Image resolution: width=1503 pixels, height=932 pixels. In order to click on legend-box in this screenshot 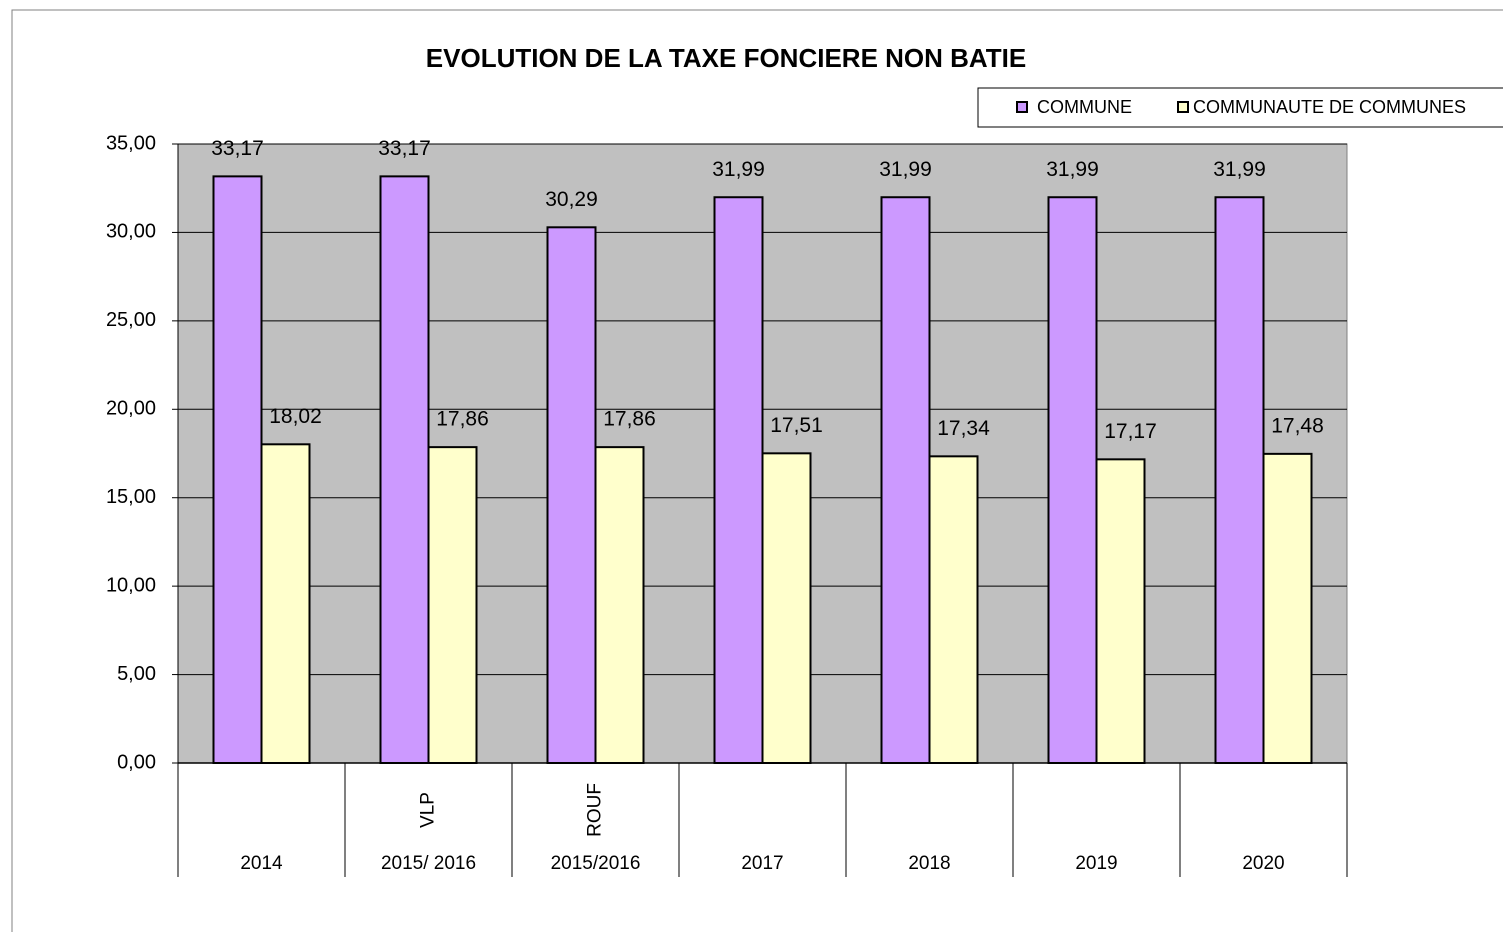, I will do `click(1240, 107)`.